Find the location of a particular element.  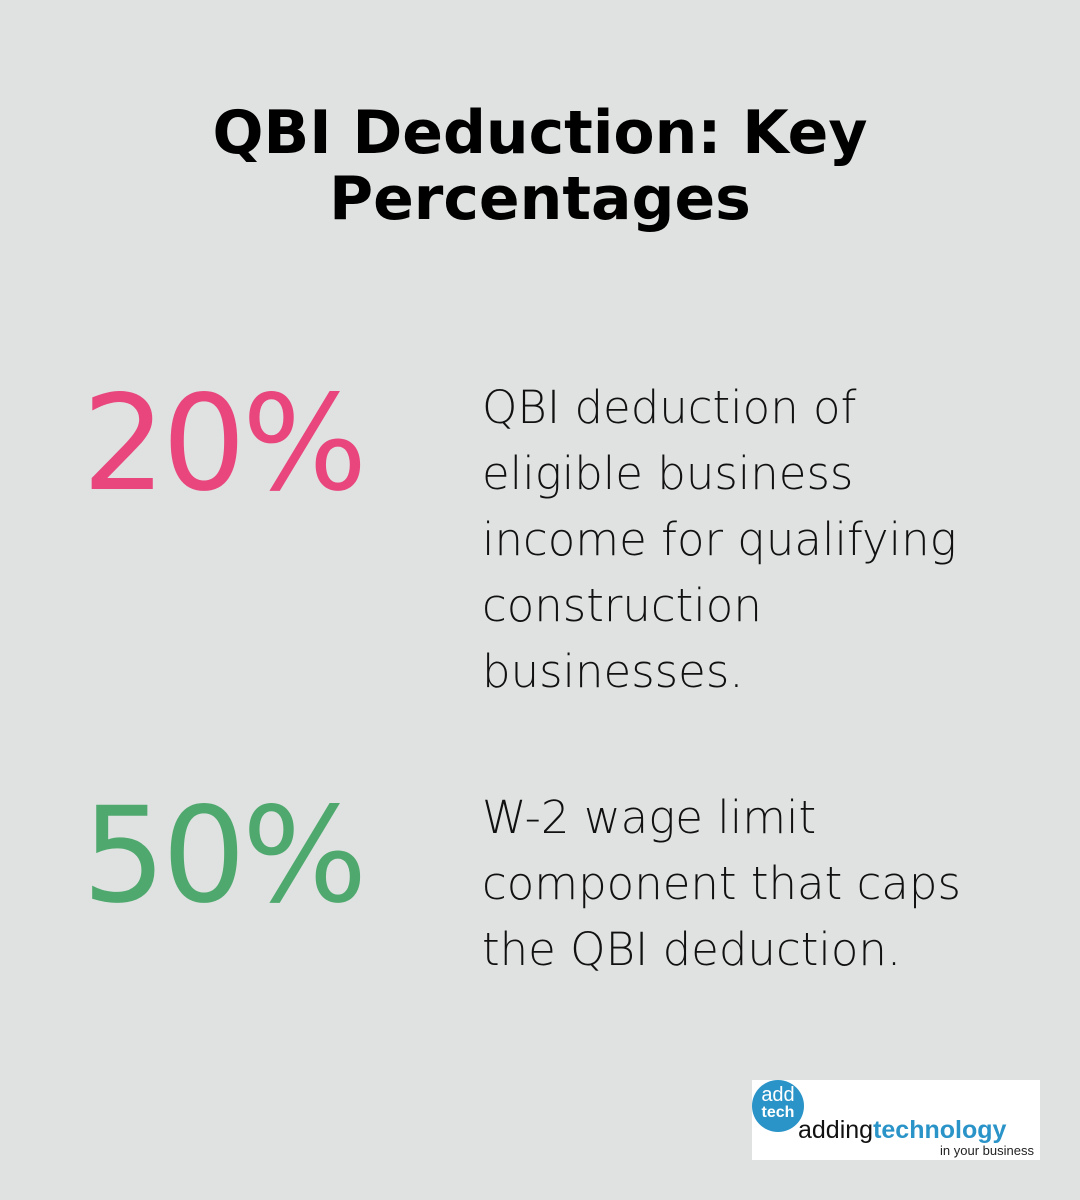

page-title: QBI Deduction: Key Percentages is located at coordinates (540, 166).